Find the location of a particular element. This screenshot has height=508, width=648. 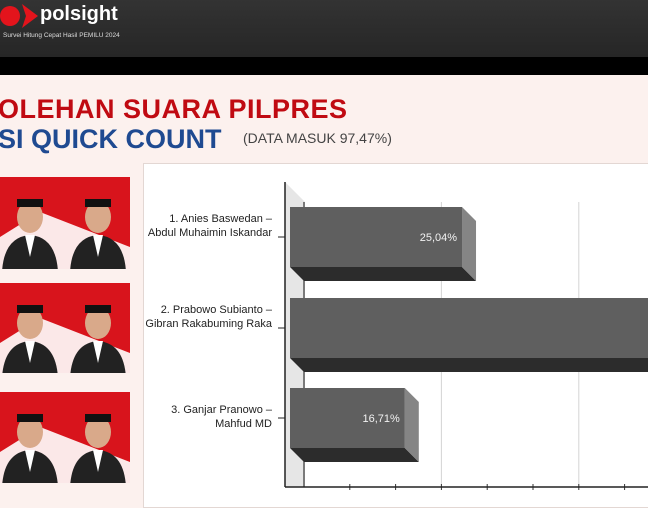

title-line-1: OLEHAN SUARA PILPRES is located at coordinates (174, 109).